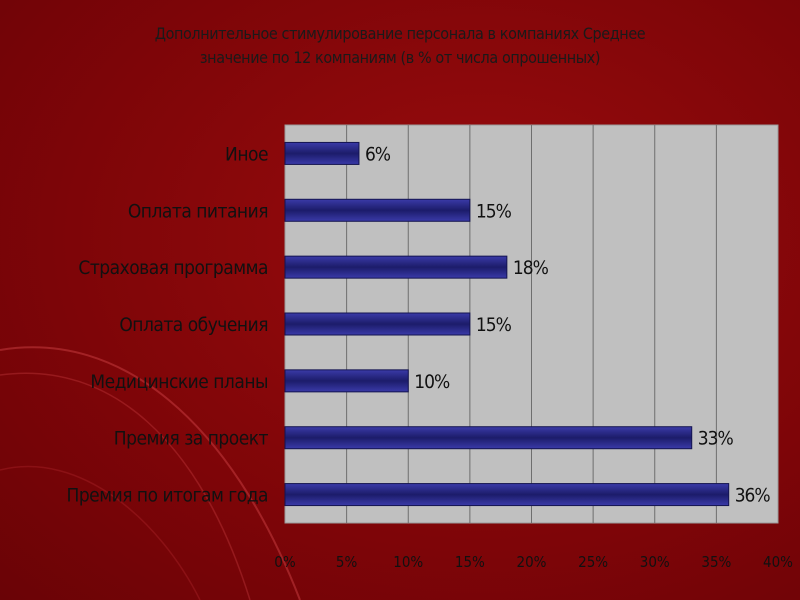  What do you see at coordinates (285, 562) in the screenshot?
I see `x-tick-label: 0%` at bounding box center [285, 562].